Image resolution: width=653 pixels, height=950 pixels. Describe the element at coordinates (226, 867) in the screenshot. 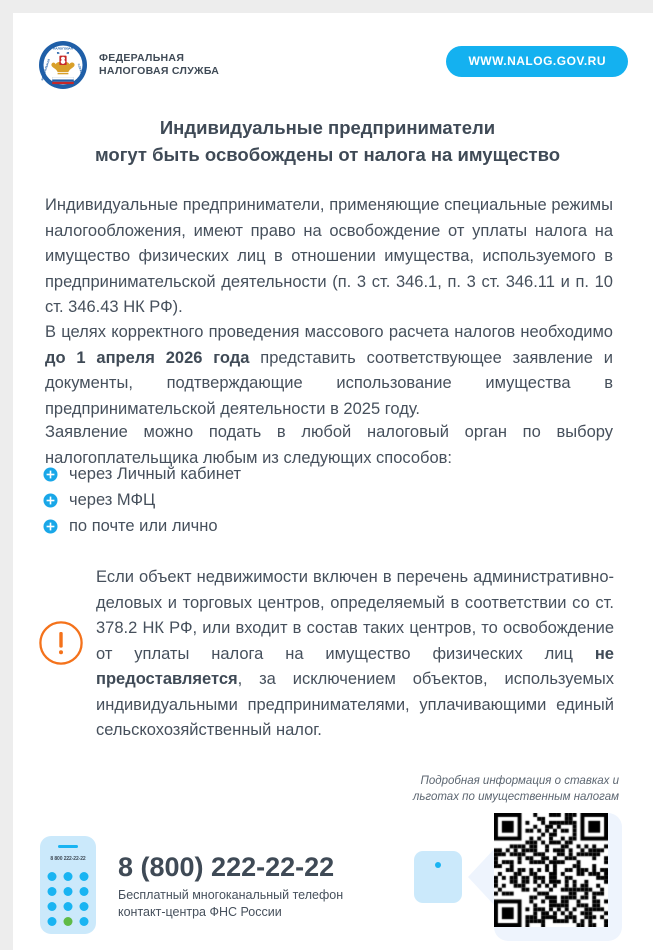

I see `phone-number: 8 (800) 222-22-22` at that location.